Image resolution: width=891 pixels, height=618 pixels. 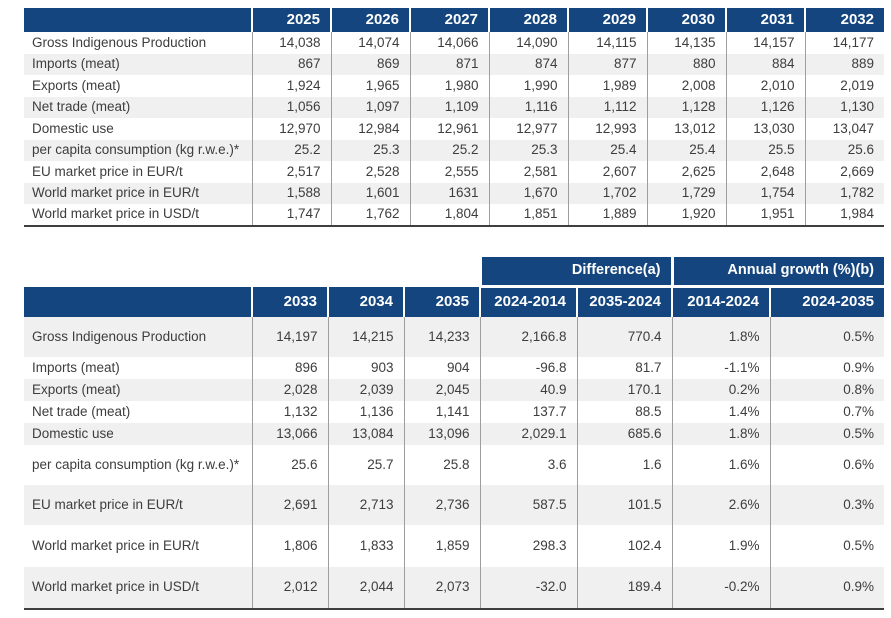 What do you see at coordinates (441, 411) in the screenshot?
I see `cell-value: 1,141` at bounding box center [441, 411].